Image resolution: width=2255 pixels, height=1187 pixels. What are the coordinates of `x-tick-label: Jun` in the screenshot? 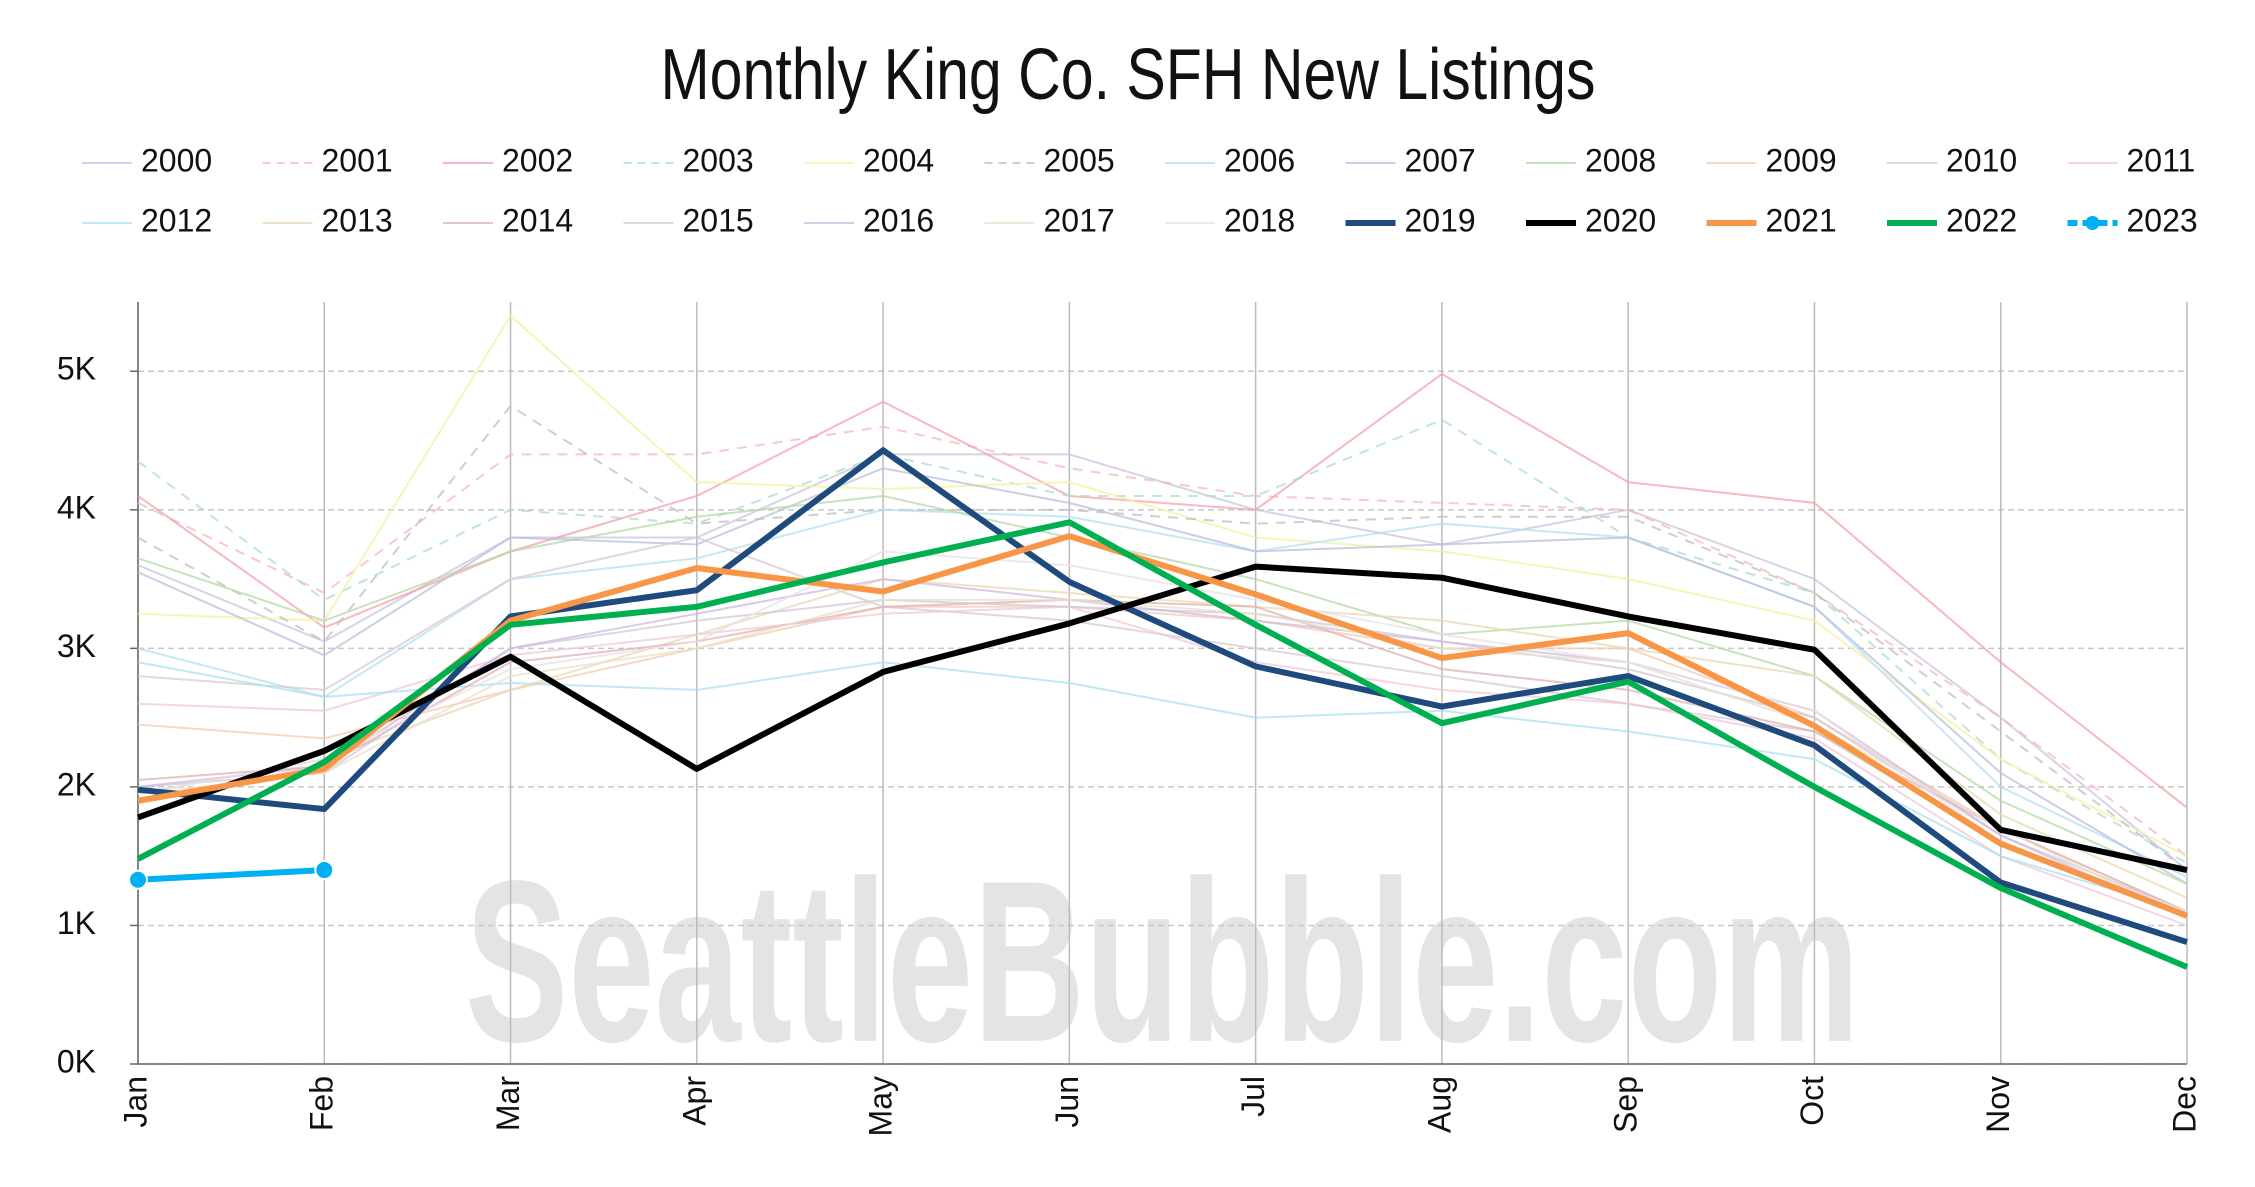 It's located at (1067, 1102).